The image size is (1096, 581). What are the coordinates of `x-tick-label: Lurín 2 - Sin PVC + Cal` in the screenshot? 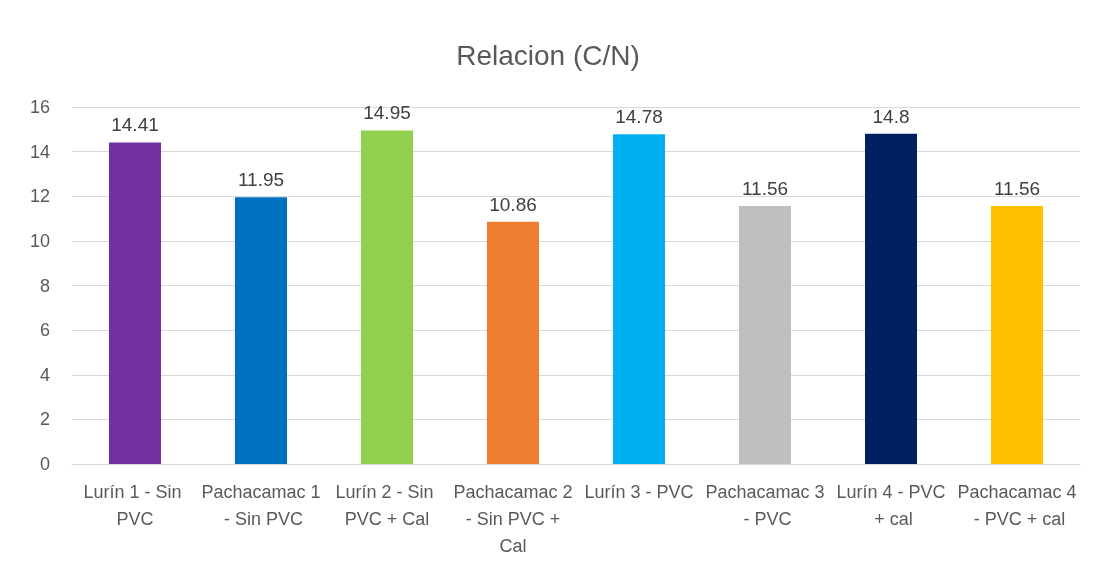 It's located at (387, 505).